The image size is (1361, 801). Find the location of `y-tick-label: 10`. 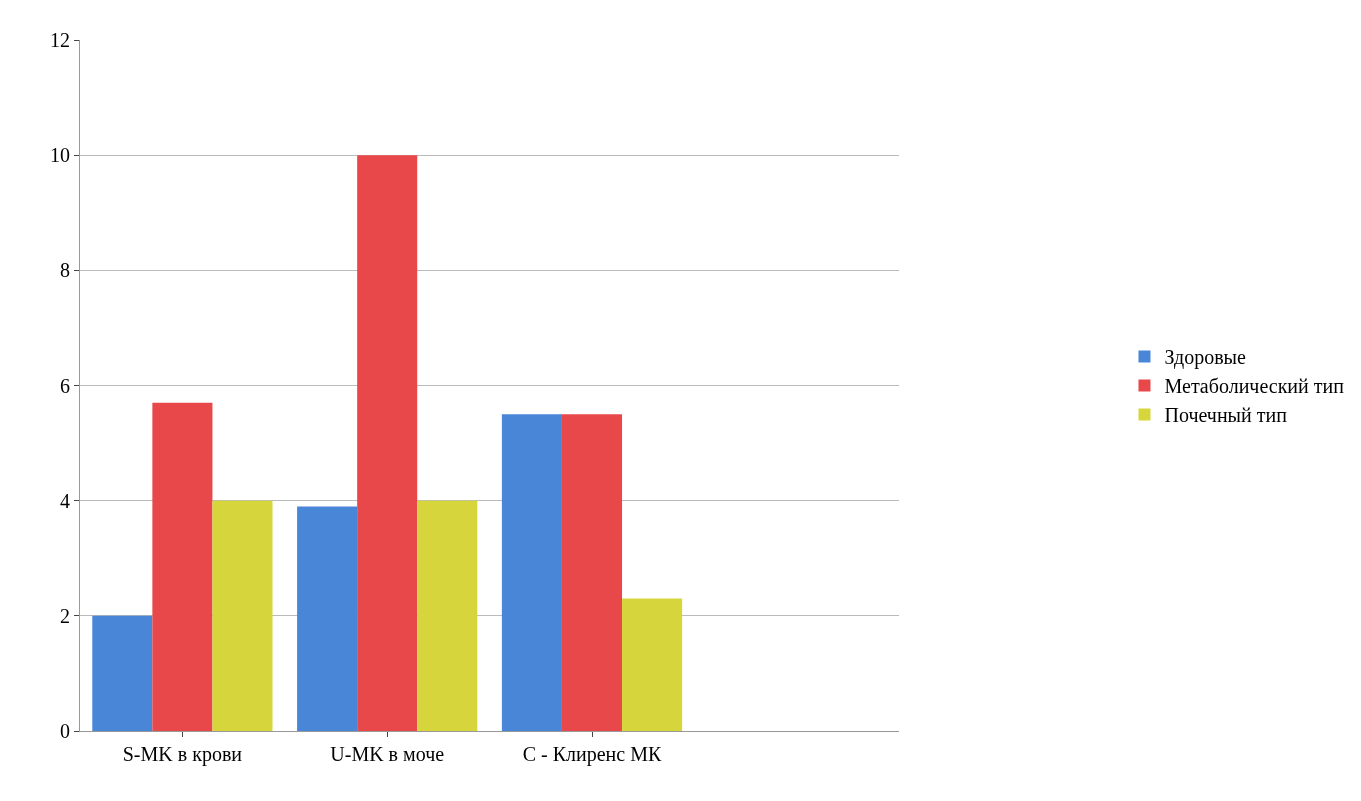

y-tick-label: 10 is located at coordinates (60, 155).